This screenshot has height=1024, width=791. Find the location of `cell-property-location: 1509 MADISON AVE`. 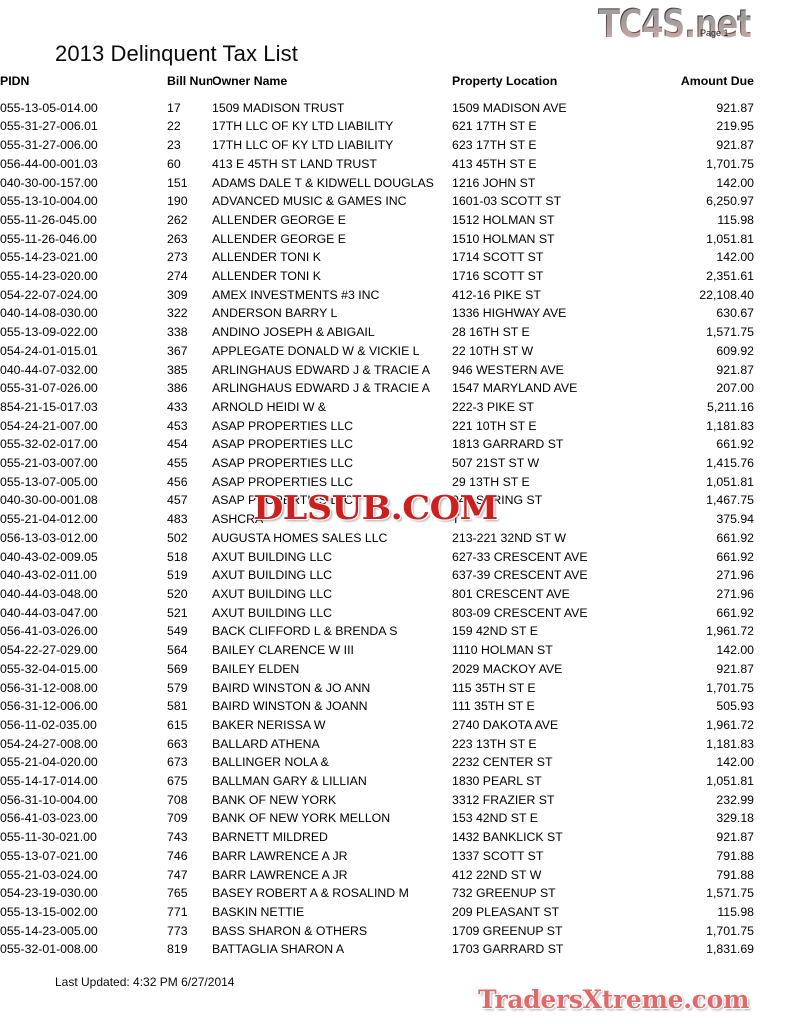

cell-property-location: 1509 MADISON AVE is located at coordinates (509, 107).